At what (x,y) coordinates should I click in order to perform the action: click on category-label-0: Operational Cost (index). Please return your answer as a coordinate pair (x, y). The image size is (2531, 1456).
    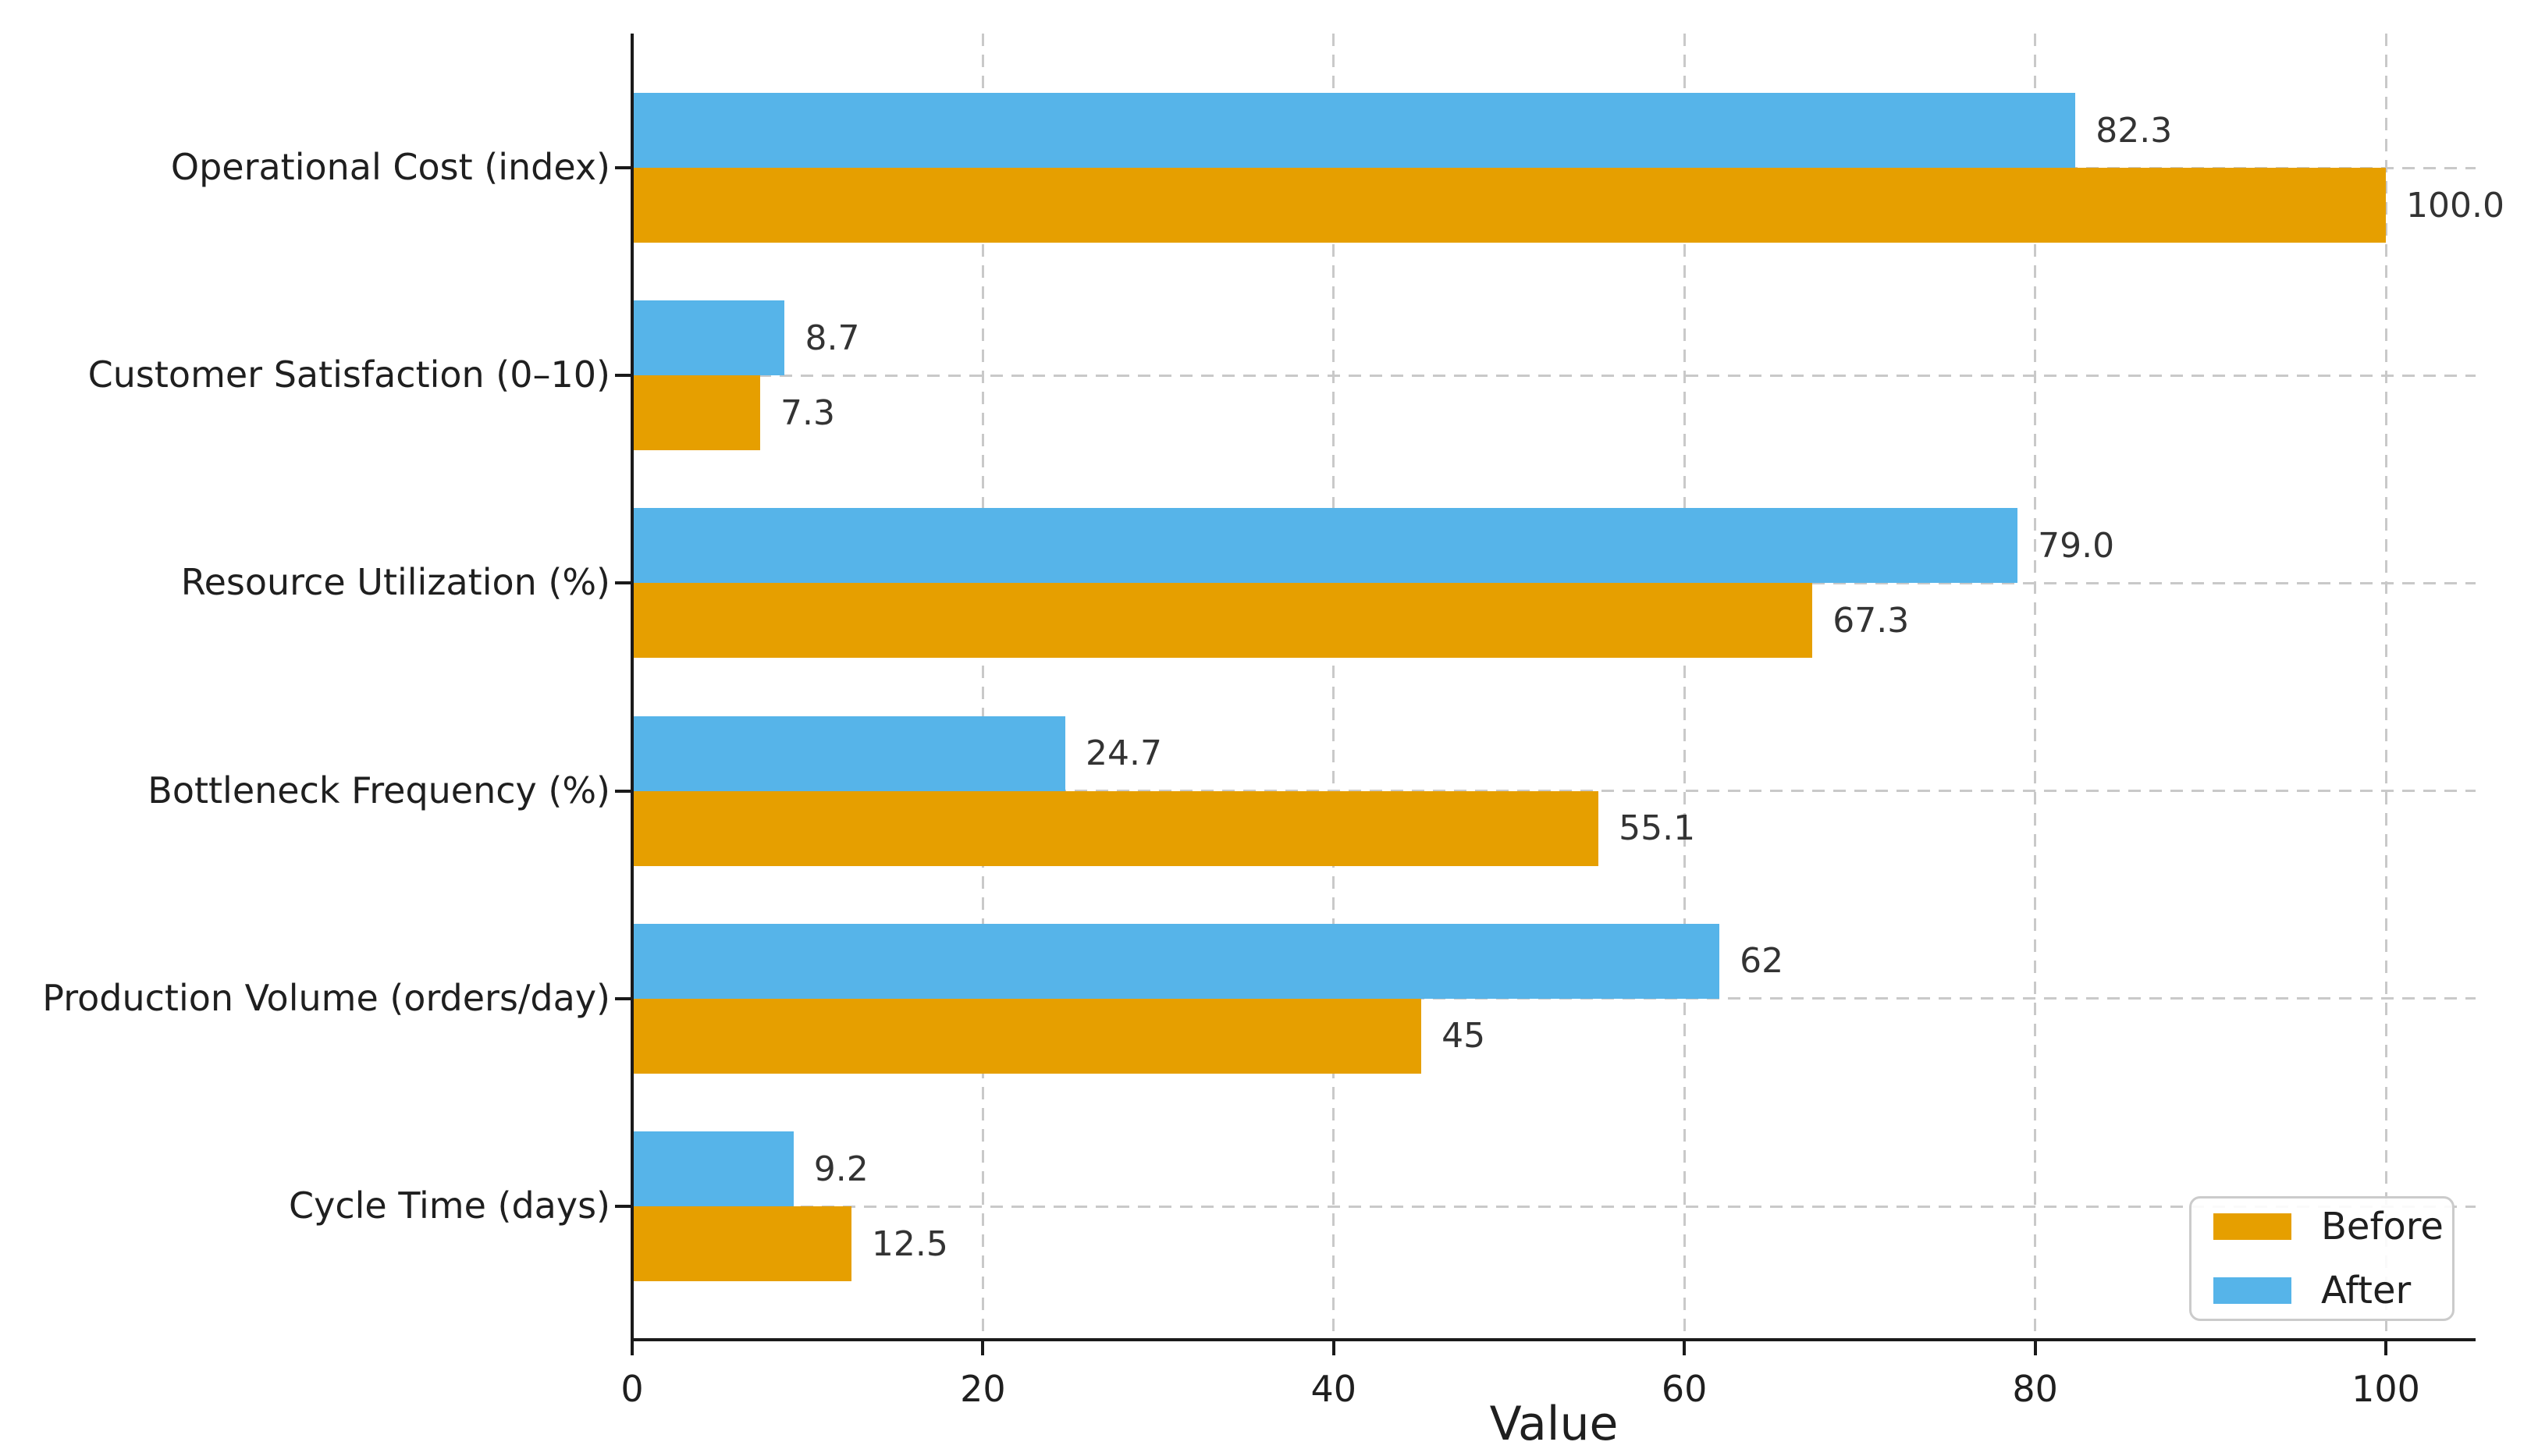
    Looking at the image, I should click on (390, 167).